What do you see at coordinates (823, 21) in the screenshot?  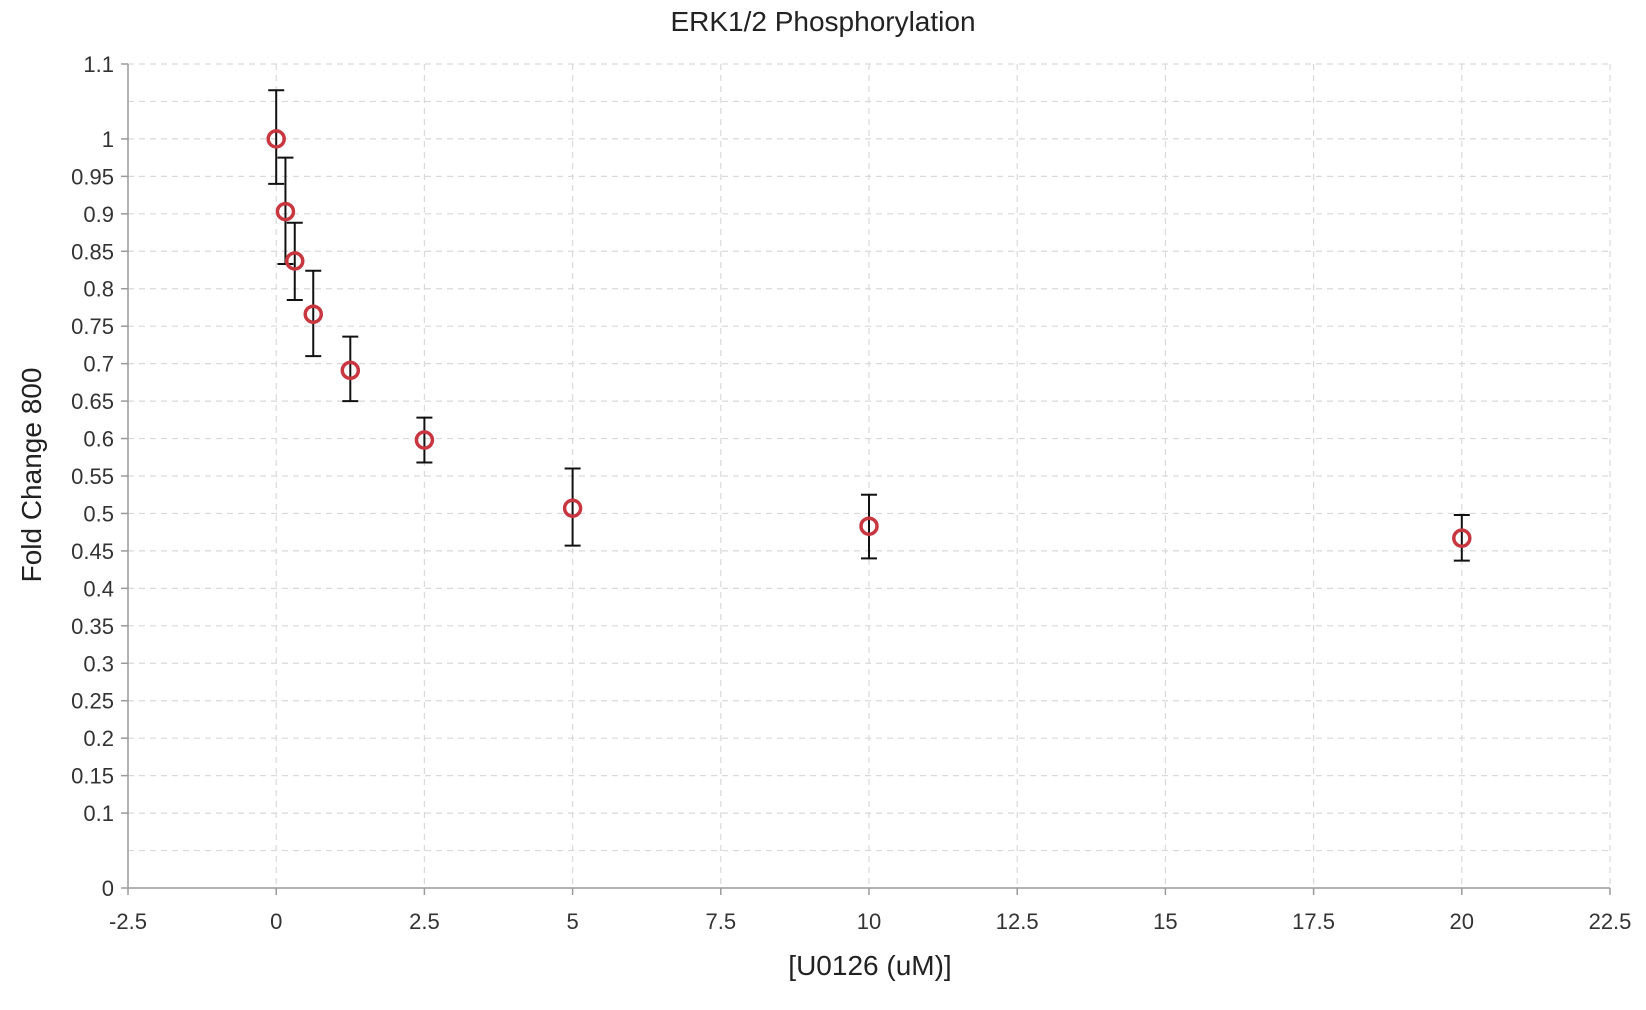 I see `chart-title: ERK1/2 Phosphorylation` at bounding box center [823, 21].